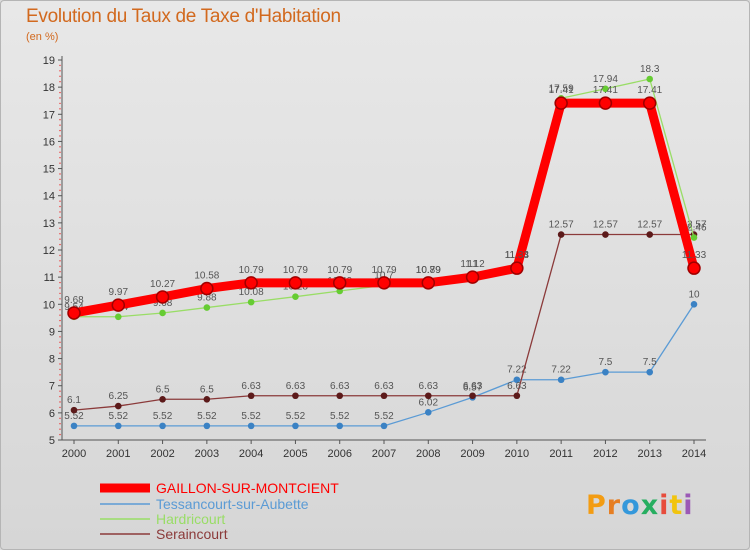 This screenshot has height=550, width=750. Describe the element at coordinates (52, 360) in the screenshot. I see `y-tick-label: 8` at that location.